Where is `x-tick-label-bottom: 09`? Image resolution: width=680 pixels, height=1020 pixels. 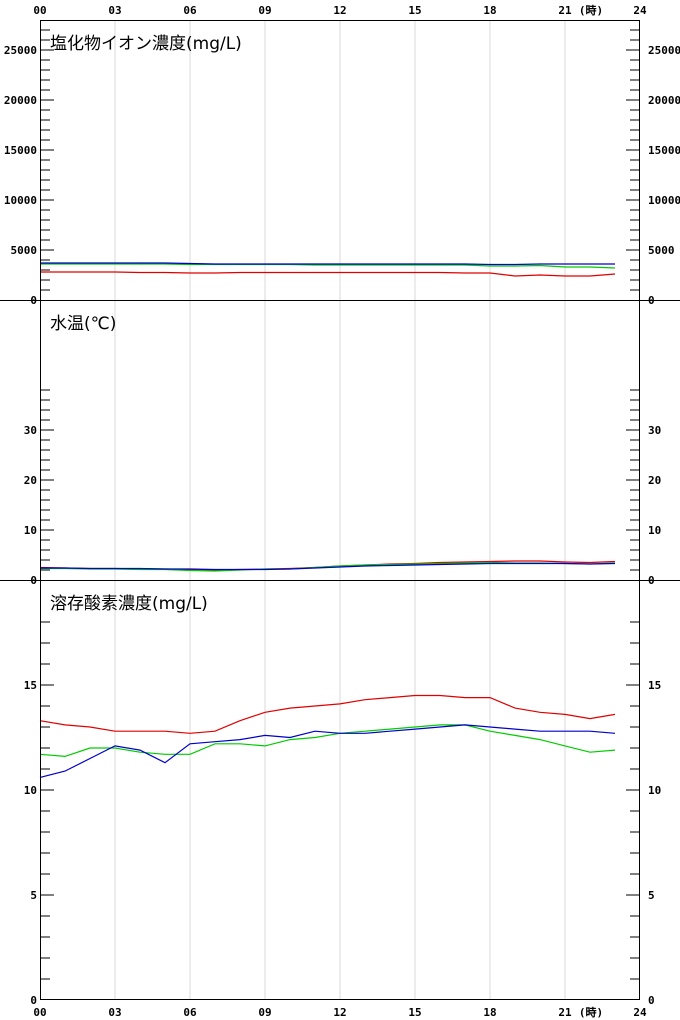
x-tick-label-bottom: 09 is located at coordinates (264, 1012).